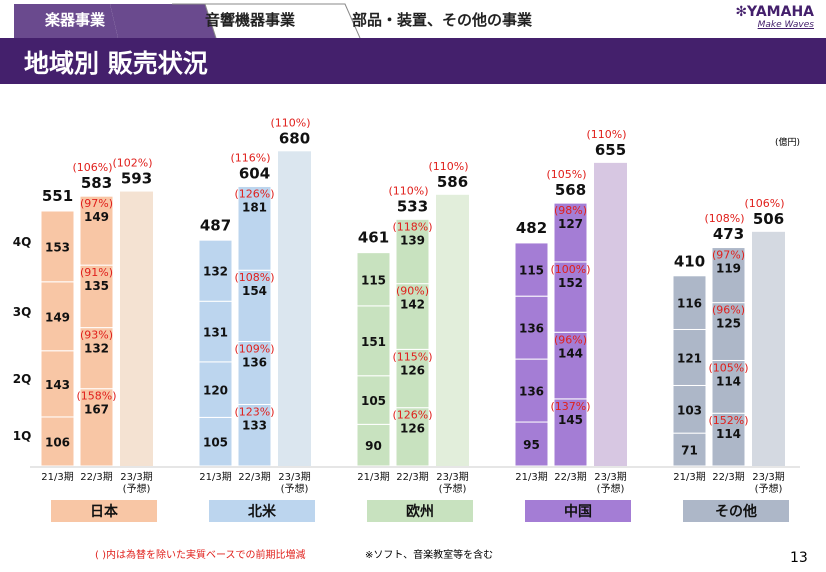 The width and height of the screenshot is (826, 572). What do you see at coordinates (75, 20) in the screenshot?
I see `tab-instruments: 楽器事業` at bounding box center [75, 20].